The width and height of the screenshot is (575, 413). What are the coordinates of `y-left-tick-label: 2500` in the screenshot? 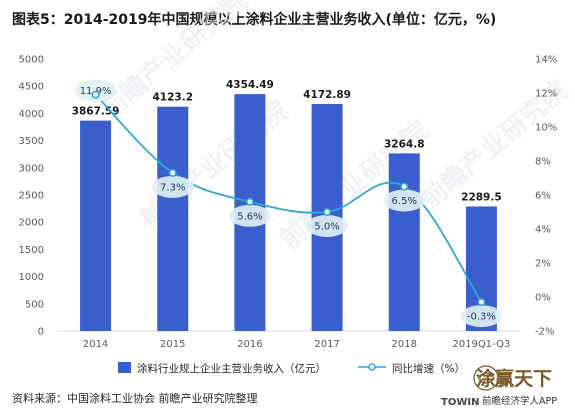 It's located at (31, 196).